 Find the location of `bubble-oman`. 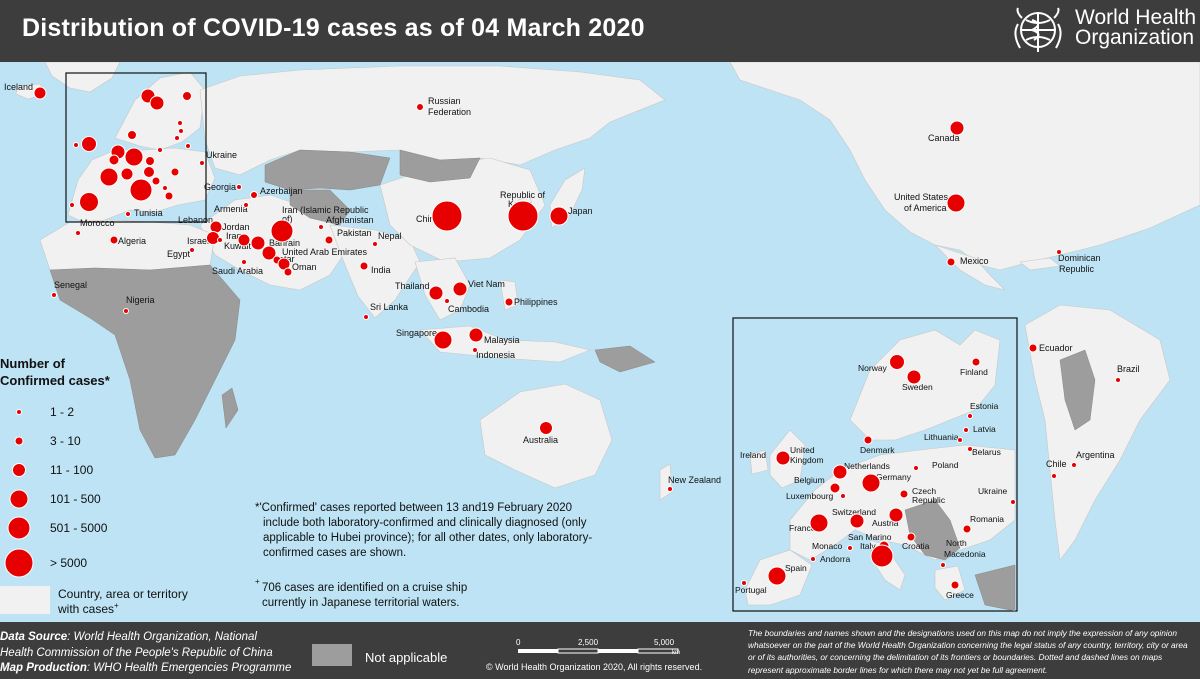

bubble-oman is located at coordinates (288, 272).